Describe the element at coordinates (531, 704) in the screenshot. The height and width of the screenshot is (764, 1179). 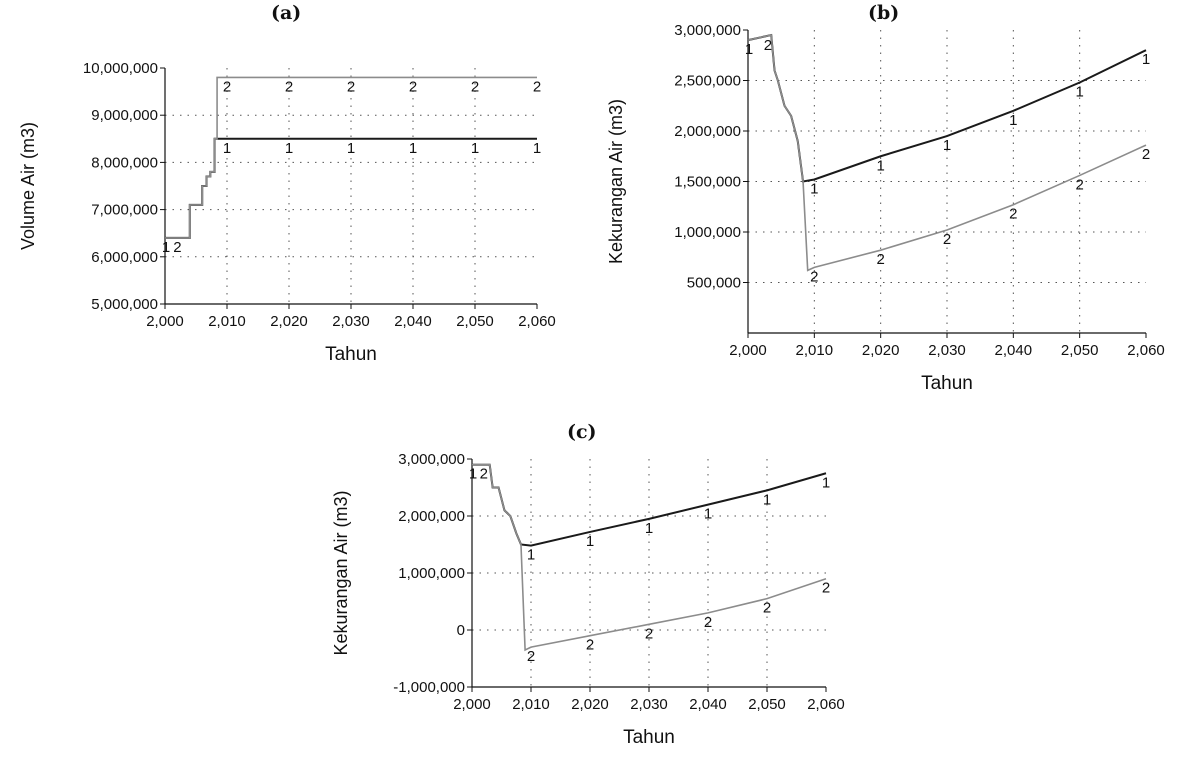
I see `x-tick-label: 2,010` at that location.